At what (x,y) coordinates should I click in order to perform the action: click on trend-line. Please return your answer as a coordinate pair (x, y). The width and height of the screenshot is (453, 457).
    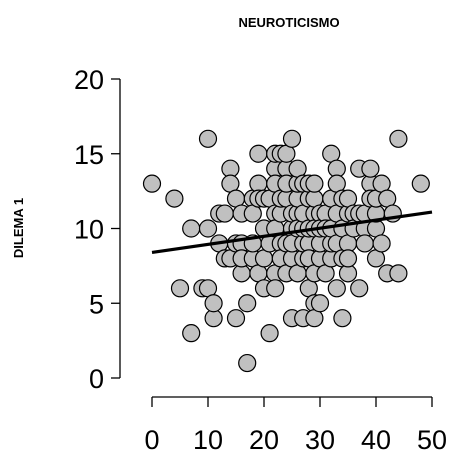
    Looking at the image, I should click on (292, 232).